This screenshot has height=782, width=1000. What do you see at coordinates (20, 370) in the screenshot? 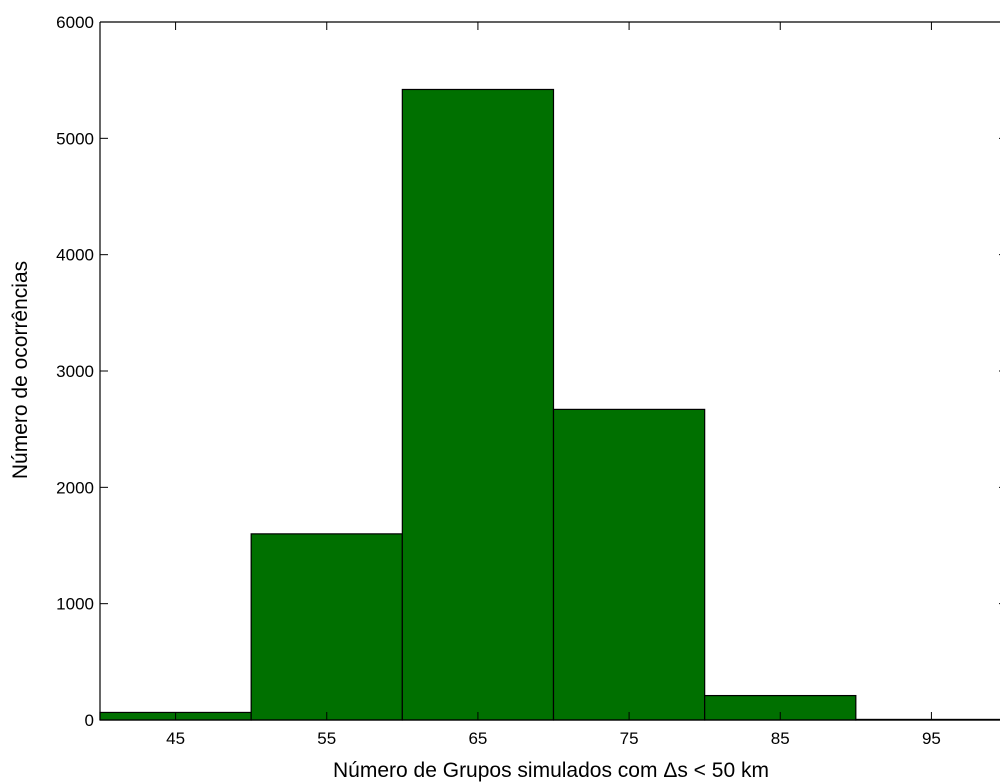
I see `y-axis-title: Número de ocorrências` at bounding box center [20, 370].